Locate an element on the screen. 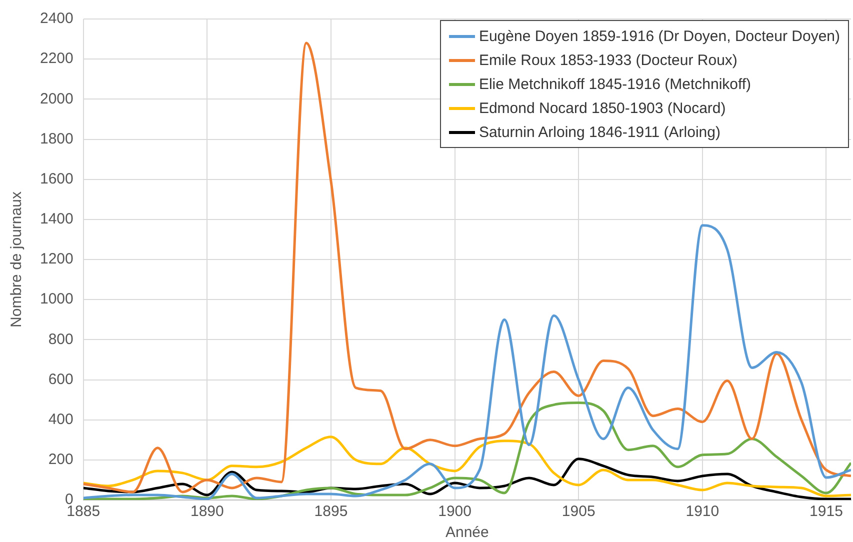 This screenshot has width=853, height=542. legend-label: Edmond Nocard 1850-1903 (Nocard) is located at coordinates (602, 108).